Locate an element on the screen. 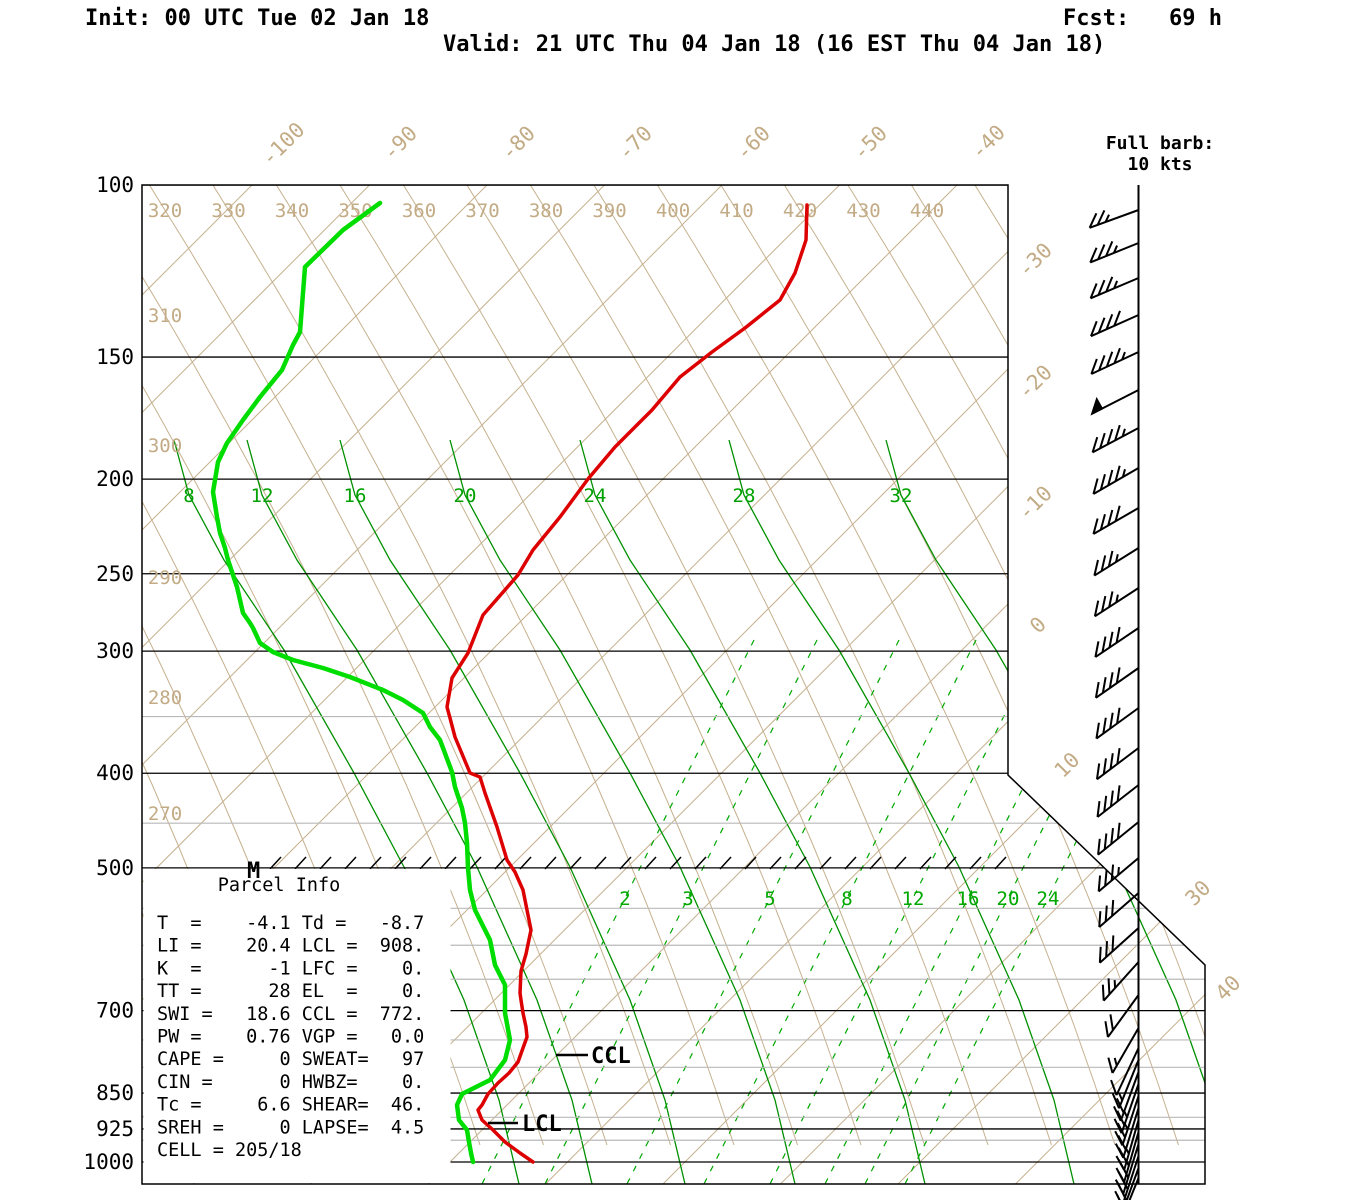 The width and height of the screenshot is (1350, 1200). svg-text: 2 is located at coordinates (624, 899).